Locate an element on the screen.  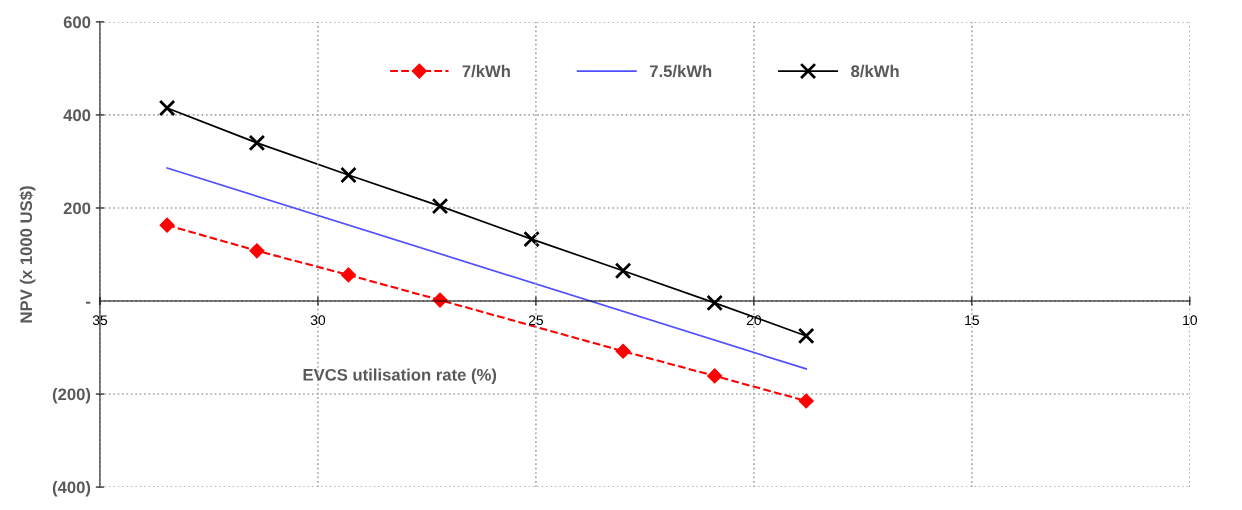
y-tick-label: (400) is located at coordinates (71, 489).